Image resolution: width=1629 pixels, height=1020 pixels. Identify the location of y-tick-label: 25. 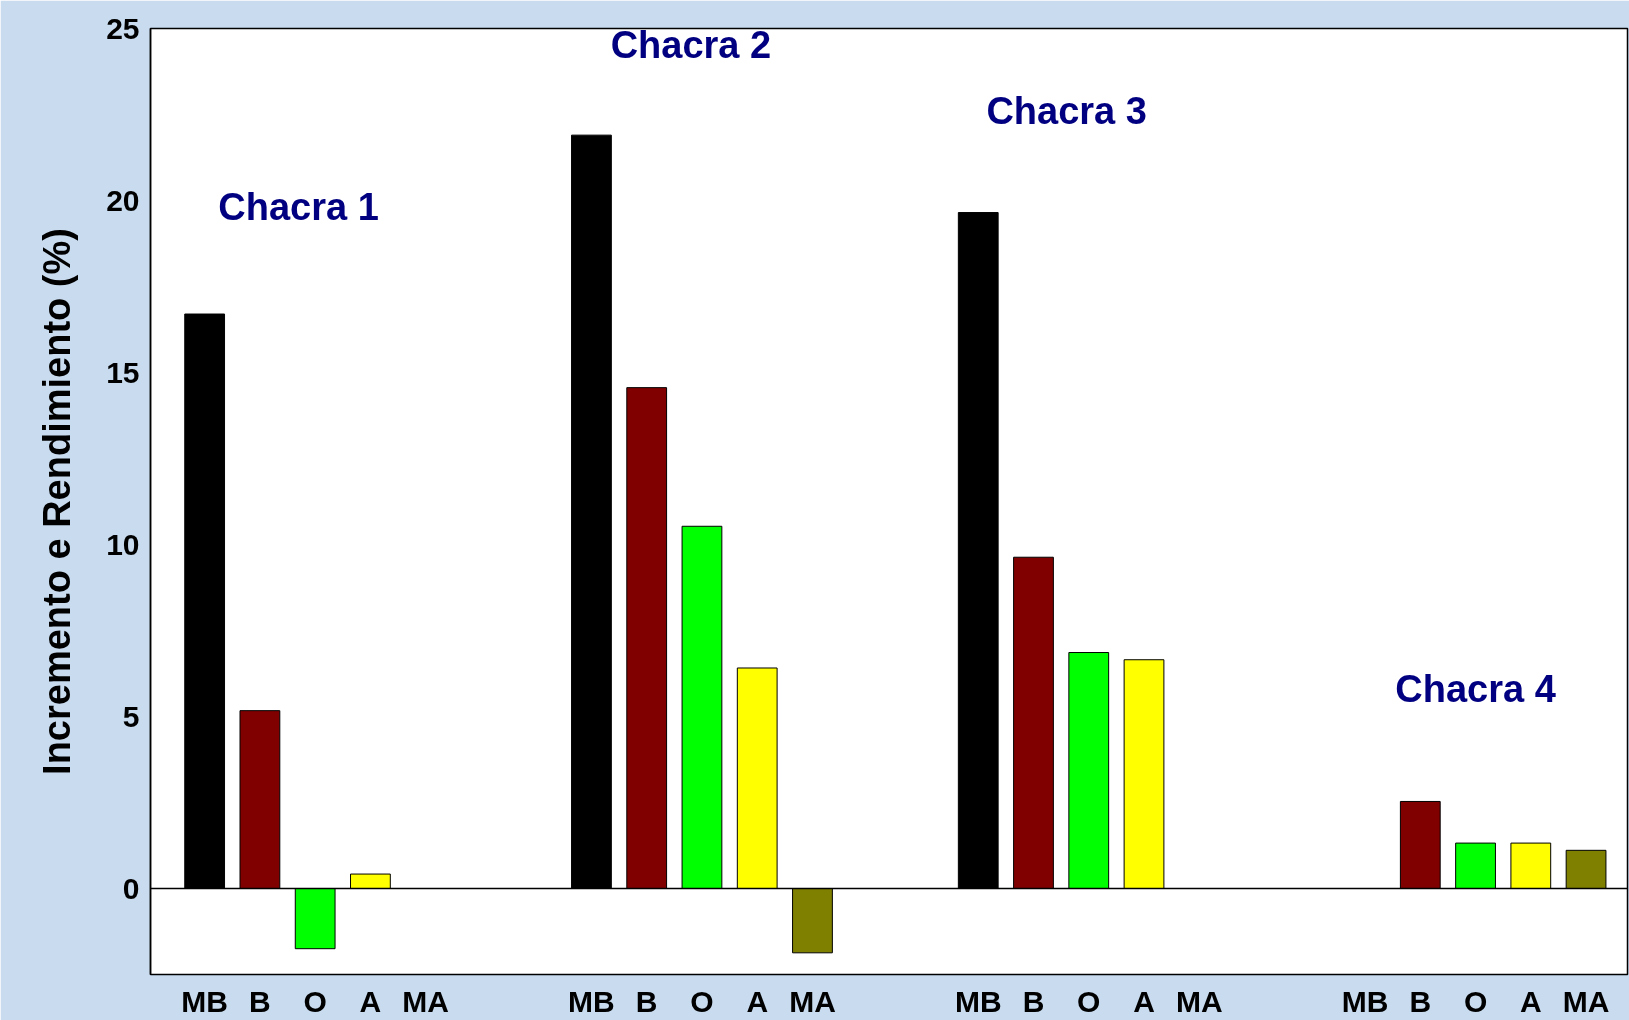
(123, 28).